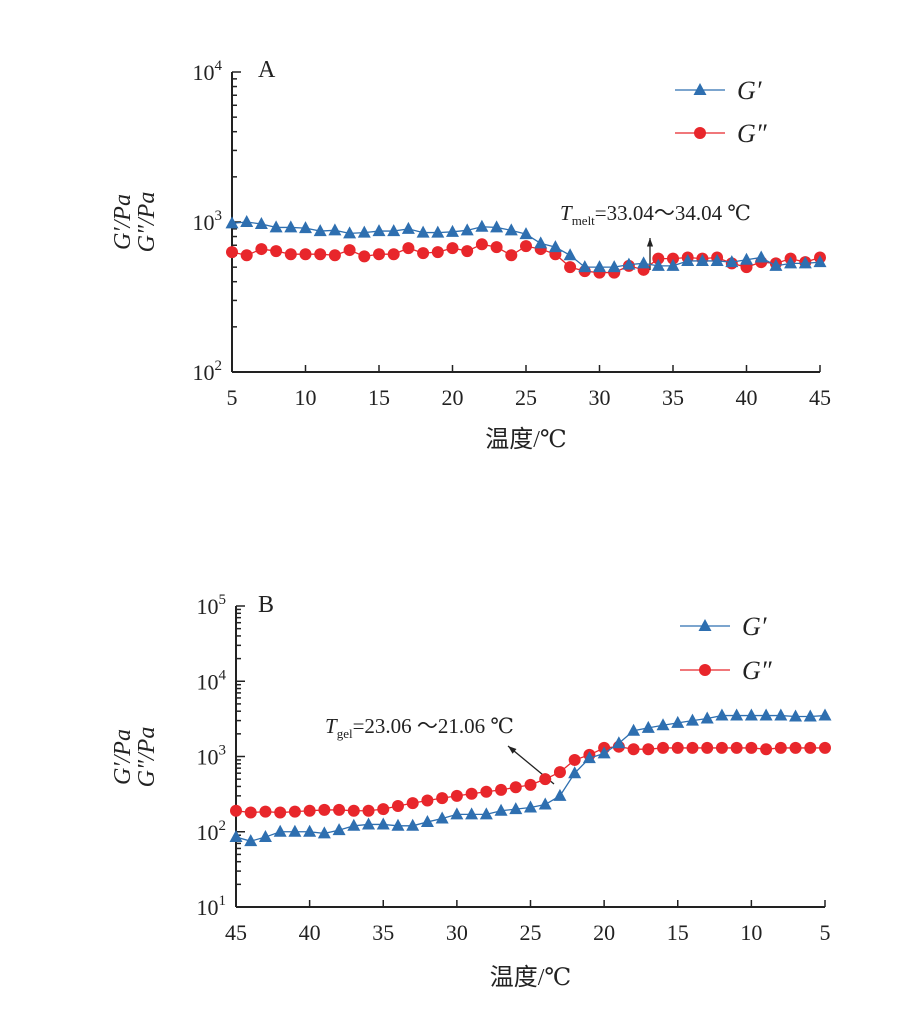 The height and width of the screenshot is (1035, 905). What do you see at coordinates (236, 932) in the screenshot?
I see `x-tick-label: 45` at bounding box center [236, 932].